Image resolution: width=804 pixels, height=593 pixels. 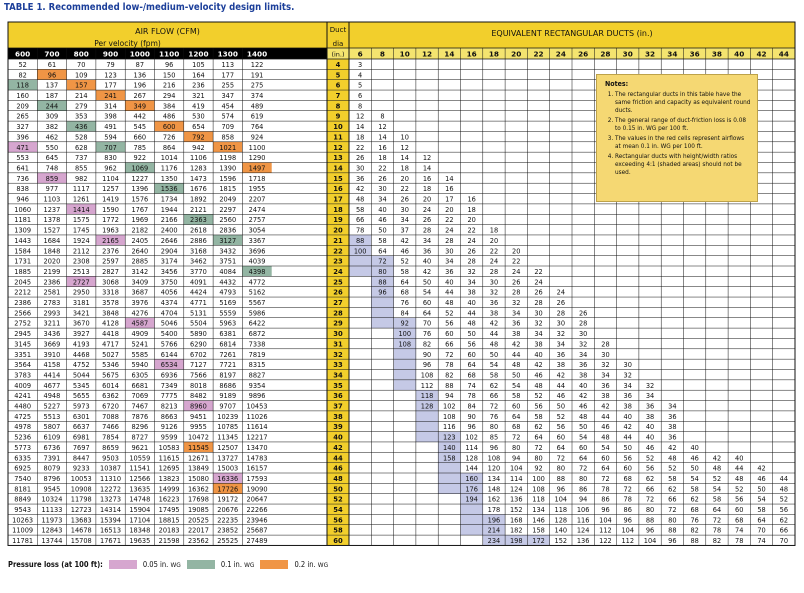 What do you see at coordinates (169, 210) in the screenshot?
I see `cfm-cell: 1944` at bounding box center [169, 210].